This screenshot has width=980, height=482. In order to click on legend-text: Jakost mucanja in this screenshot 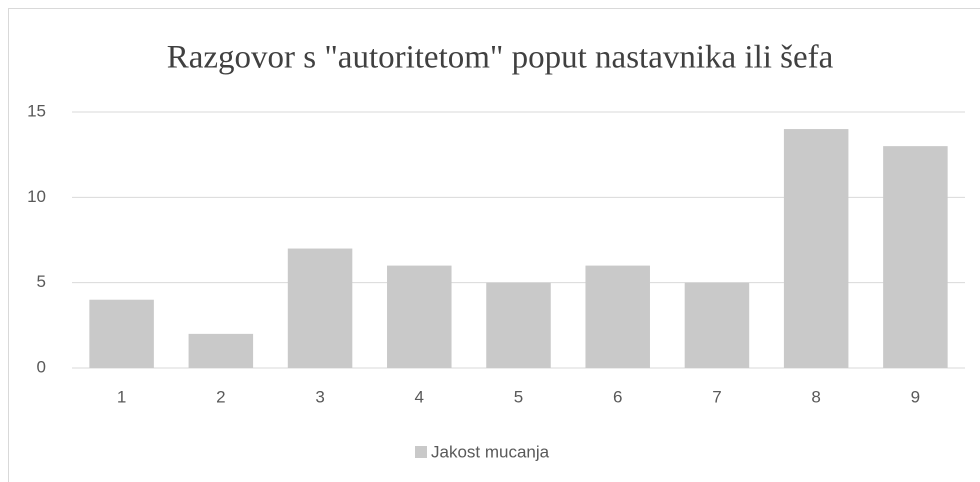, I will do `click(490, 451)`.